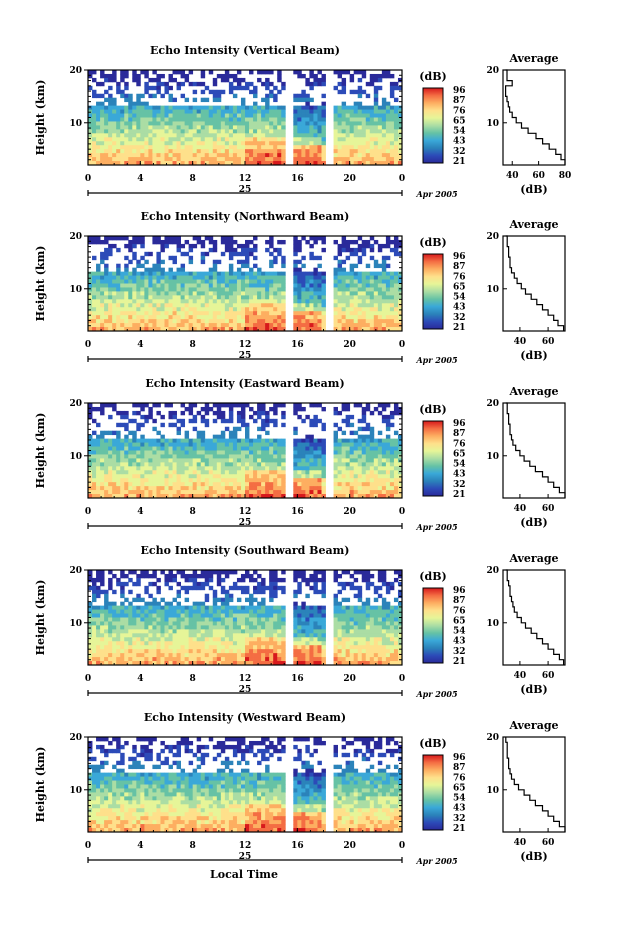 This screenshot has height=929, width=617. What do you see at coordinates (140, 179) in the screenshot?
I see `x-tick-label: 4` at bounding box center [140, 179].